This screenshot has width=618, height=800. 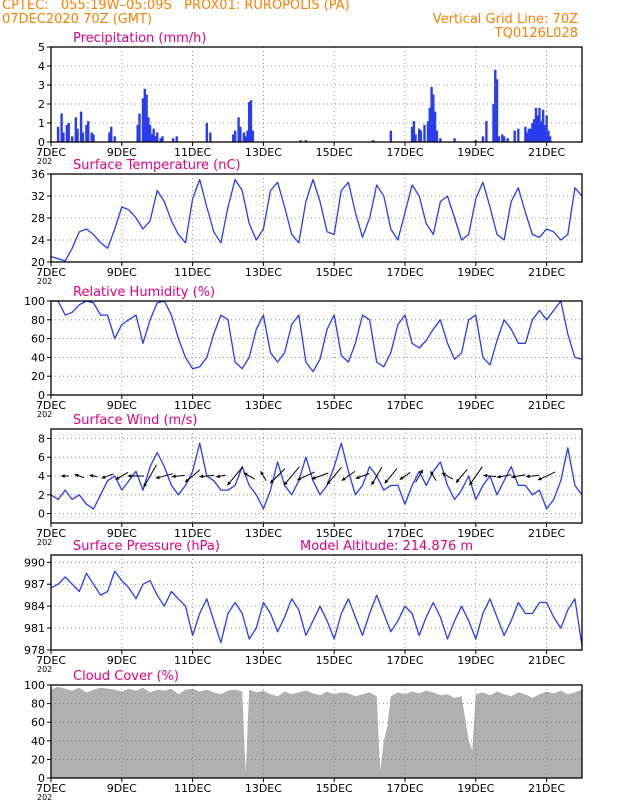 I want to click on temp-series-line, so click(x=316, y=220).